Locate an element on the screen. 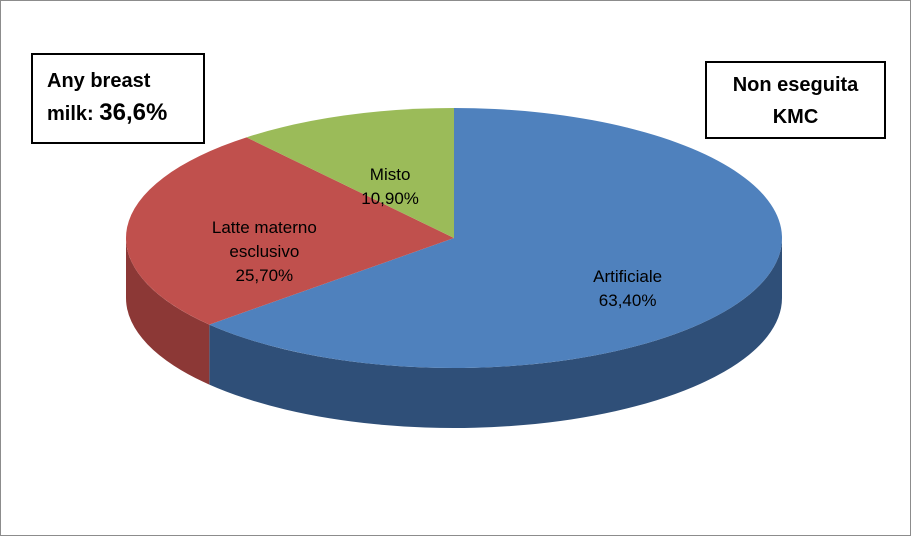 The height and width of the screenshot is (536, 911). annotation-box: Any breast milk: 36,6% is located at coordinates (118, 98).